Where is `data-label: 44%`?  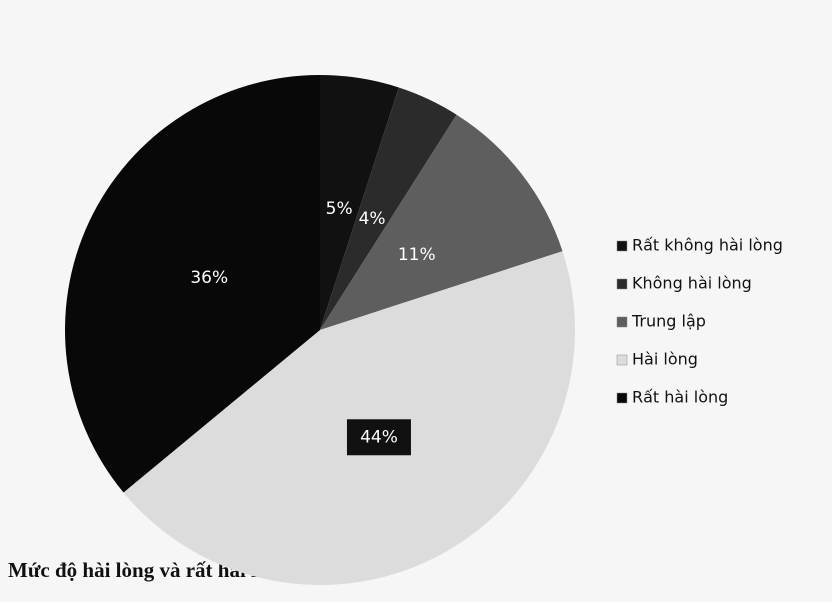 data-label: 44% is located at coordinates (379, 437).